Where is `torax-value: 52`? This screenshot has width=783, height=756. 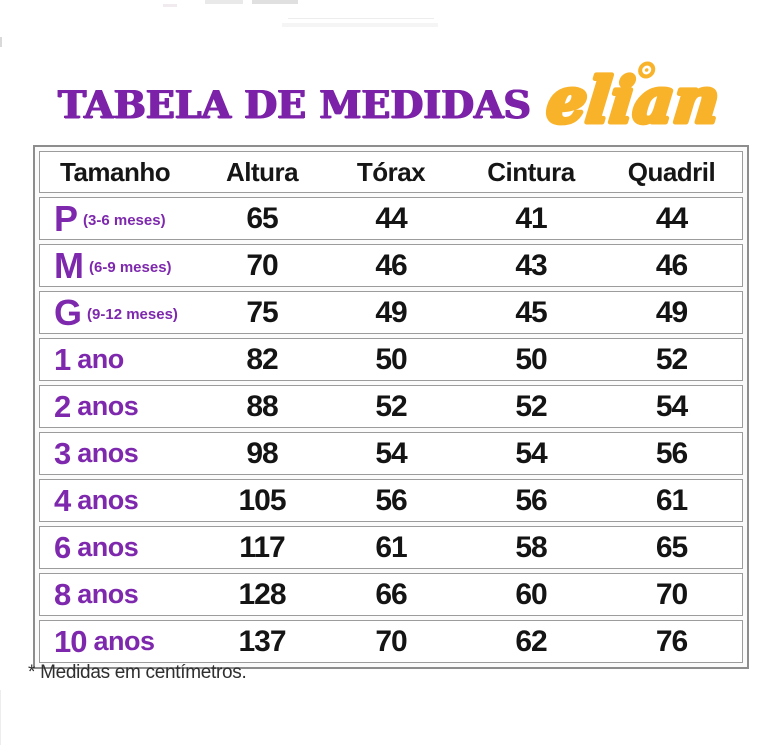 torax-value: 52 is located at coordinates (391, 406).